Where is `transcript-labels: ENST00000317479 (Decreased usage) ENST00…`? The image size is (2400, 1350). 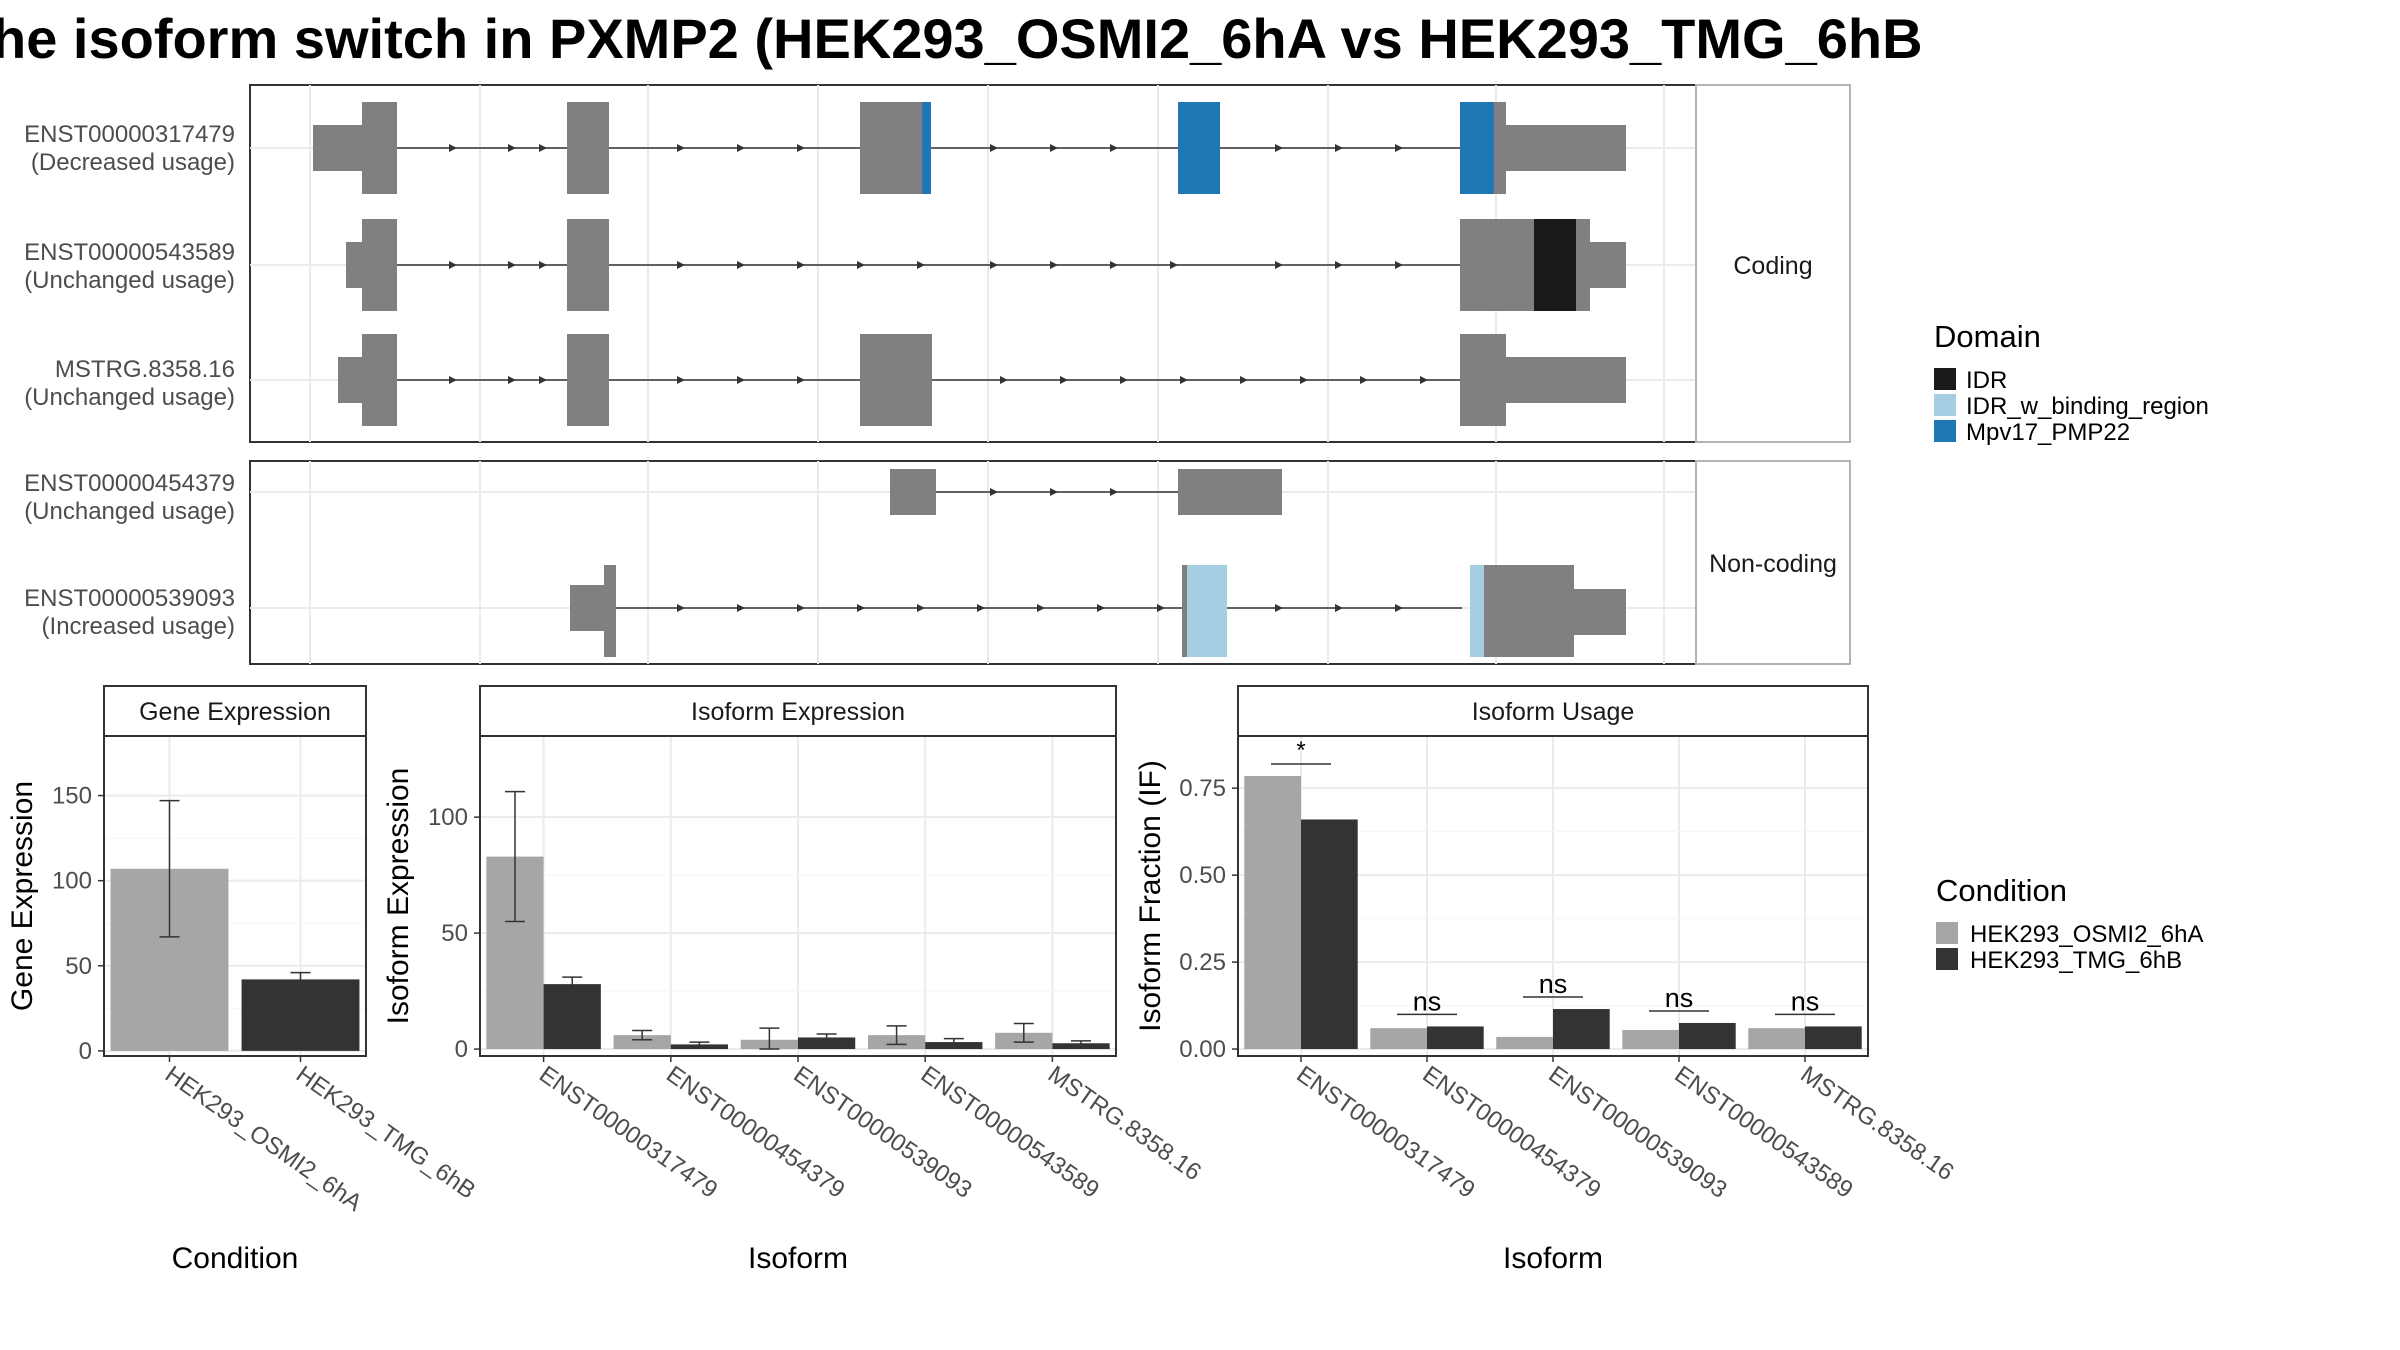
transcript-labels: ENST00000317479 (Decreased usage) ENST00… is located at coordinates (129, 380).